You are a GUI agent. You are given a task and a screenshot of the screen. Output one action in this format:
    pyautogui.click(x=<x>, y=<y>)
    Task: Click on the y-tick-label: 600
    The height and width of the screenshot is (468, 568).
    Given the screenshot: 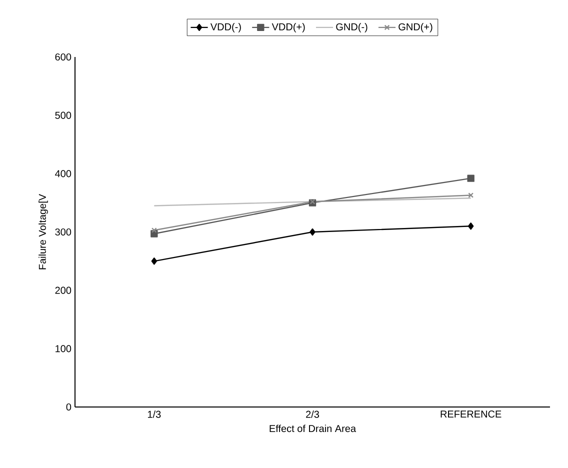 What is the action you would take?
    pyautogui.click(x=63, y=57)
    